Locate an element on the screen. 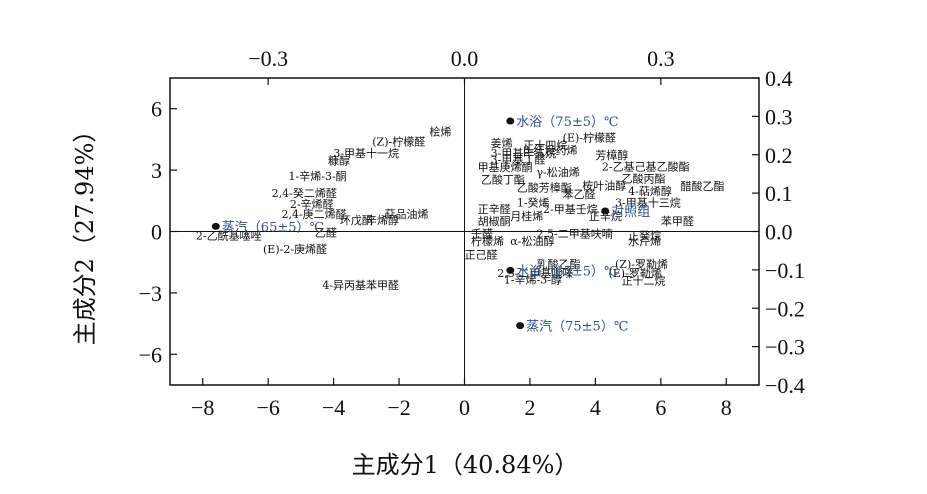  variable-label: 醋酸乙酯 is located at coordinates (702, 186).